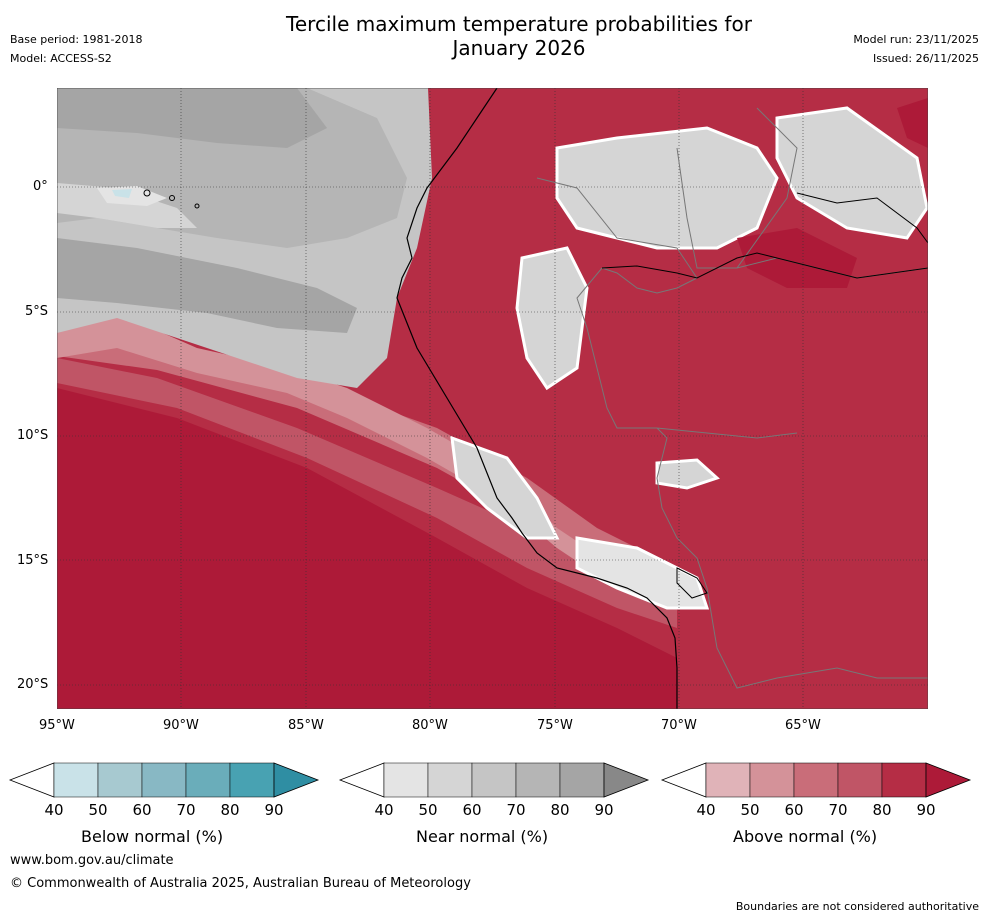 This screenshot has width=988, height=919. Describe the element at coordinates (552, 318) in the screenshot. I see `near-normal-andes-zone` at that location.